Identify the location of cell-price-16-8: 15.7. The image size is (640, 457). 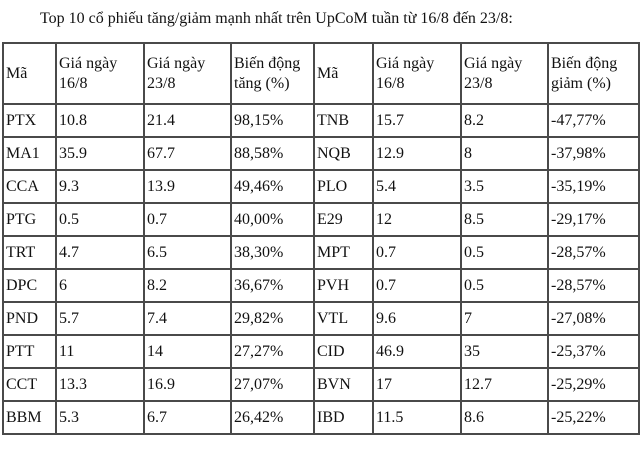
(417, 120).